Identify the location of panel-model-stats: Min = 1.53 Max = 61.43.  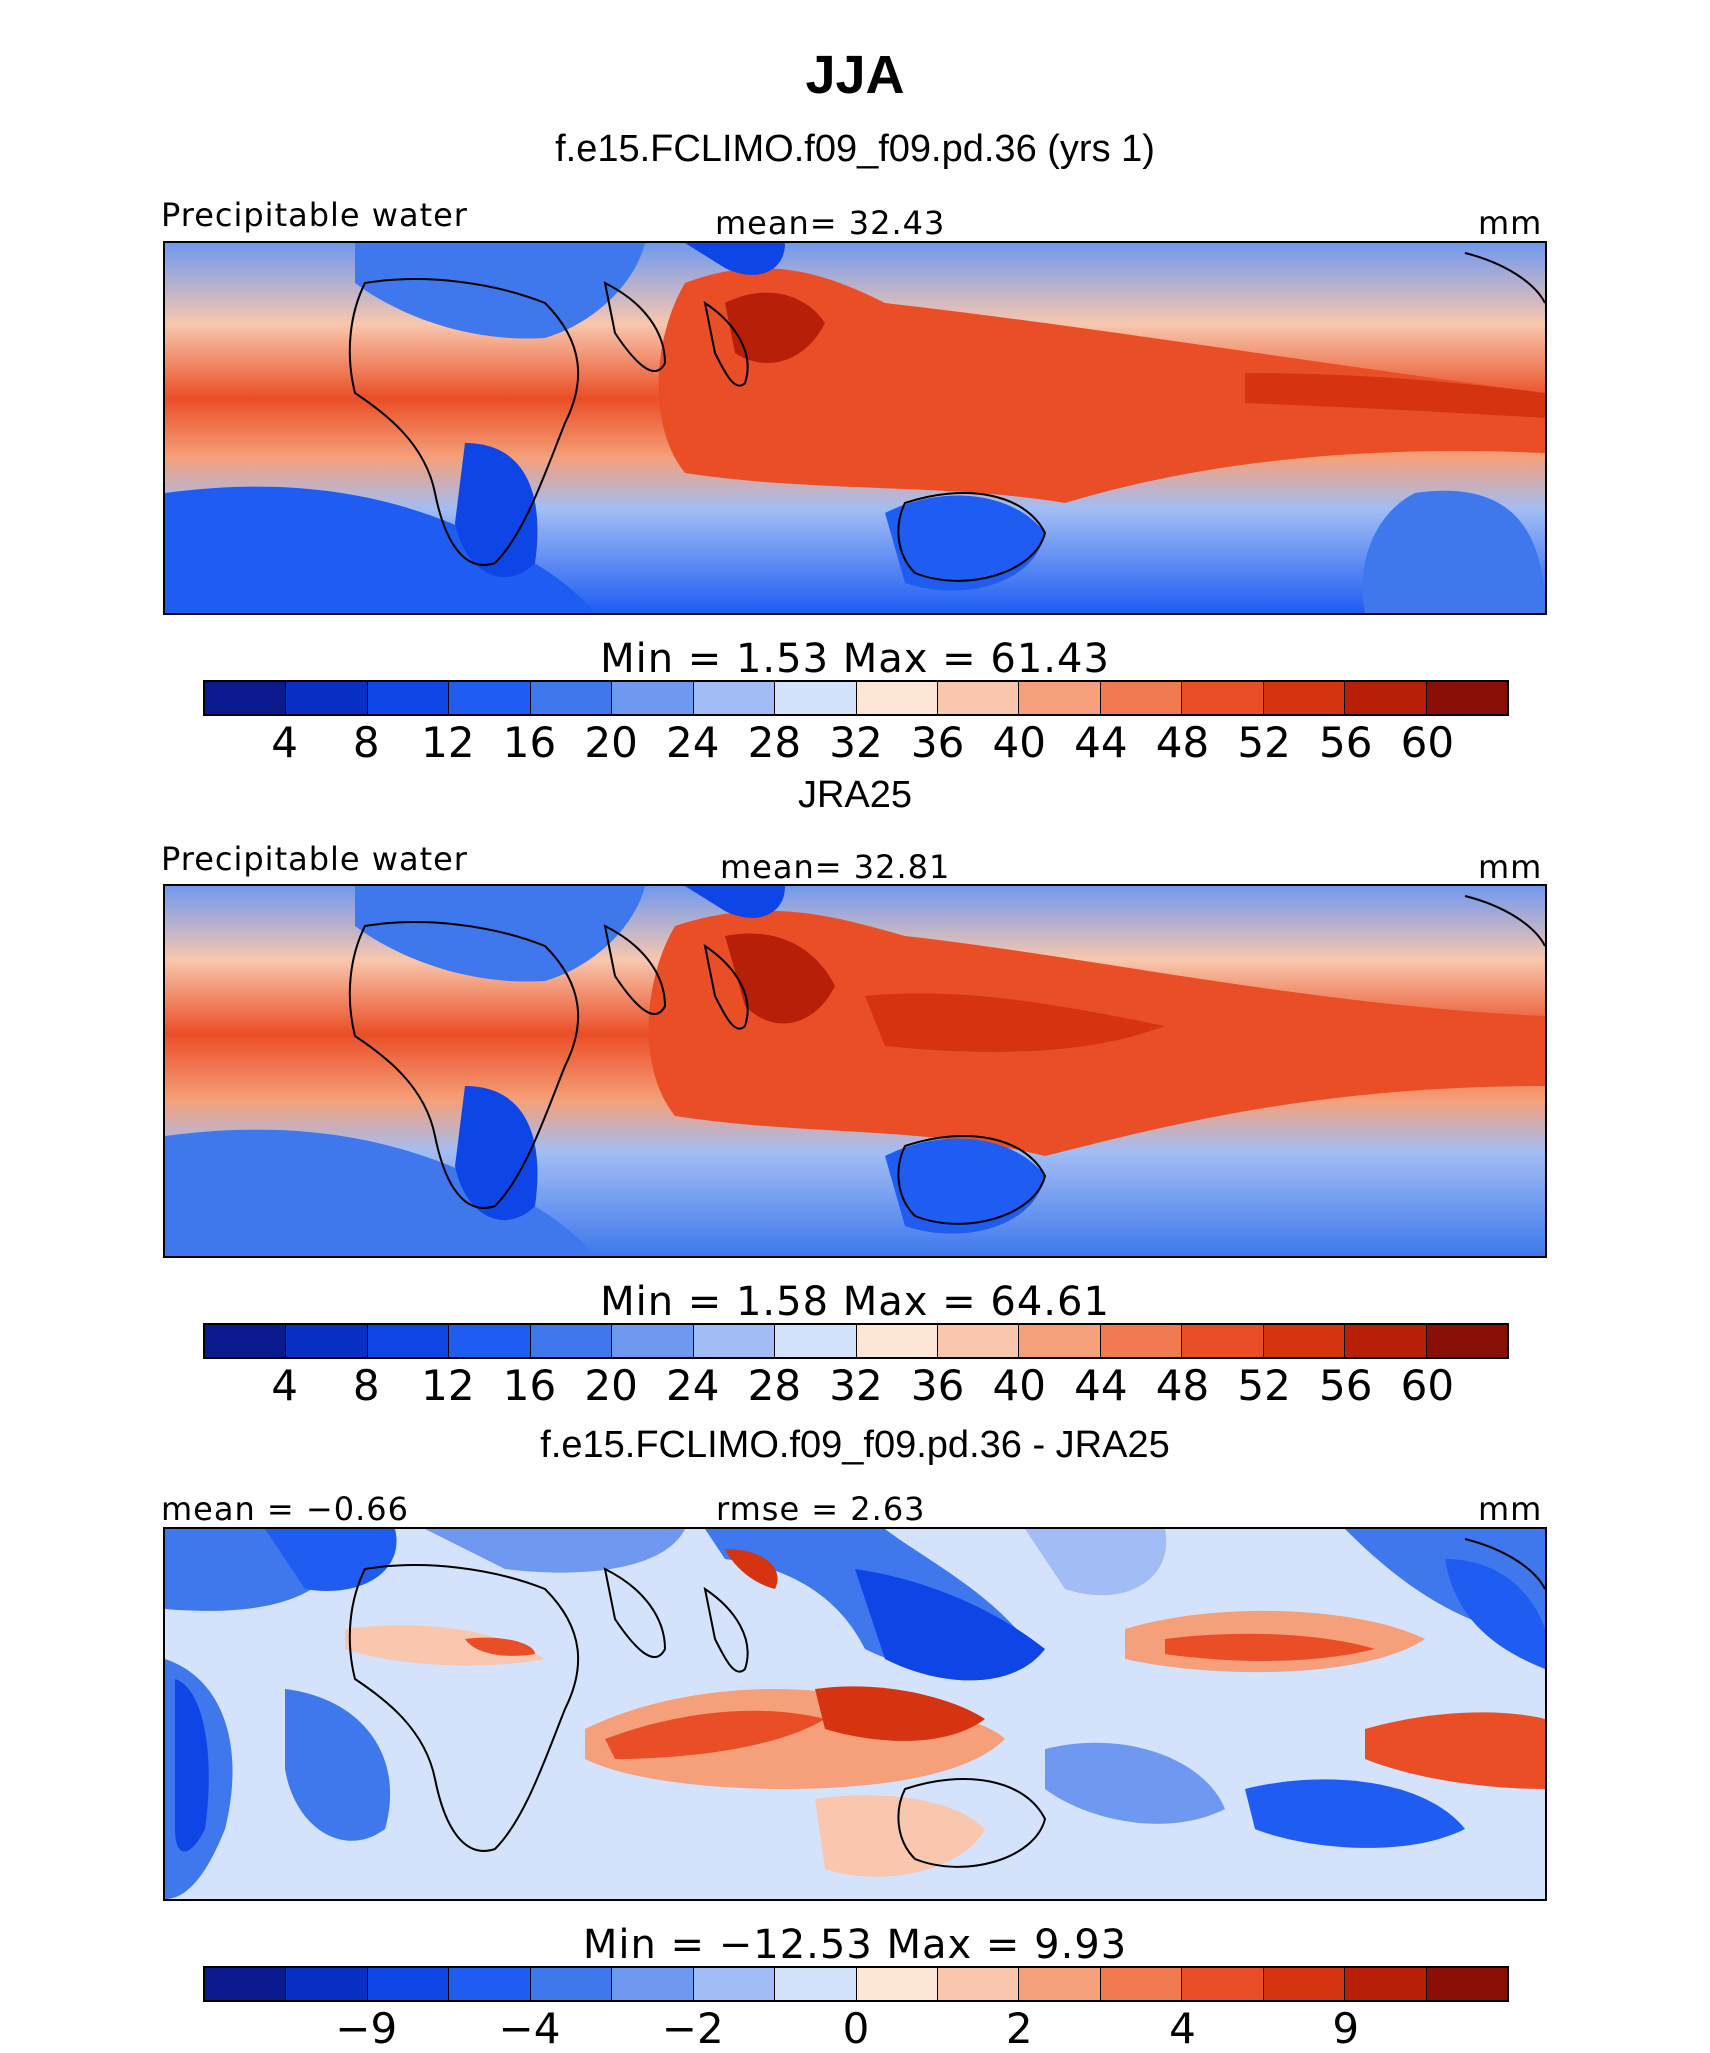
(855, 659).